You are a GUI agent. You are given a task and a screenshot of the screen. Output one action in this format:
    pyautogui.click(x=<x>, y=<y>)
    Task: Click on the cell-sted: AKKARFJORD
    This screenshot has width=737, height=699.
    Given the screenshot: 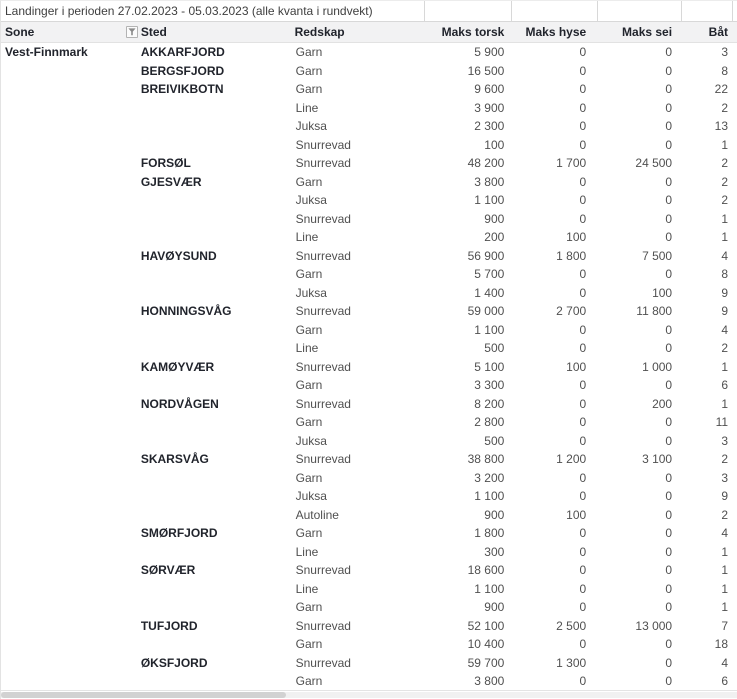 What is the action you would take?
    pyautogui.click(x=182, y=52)
    